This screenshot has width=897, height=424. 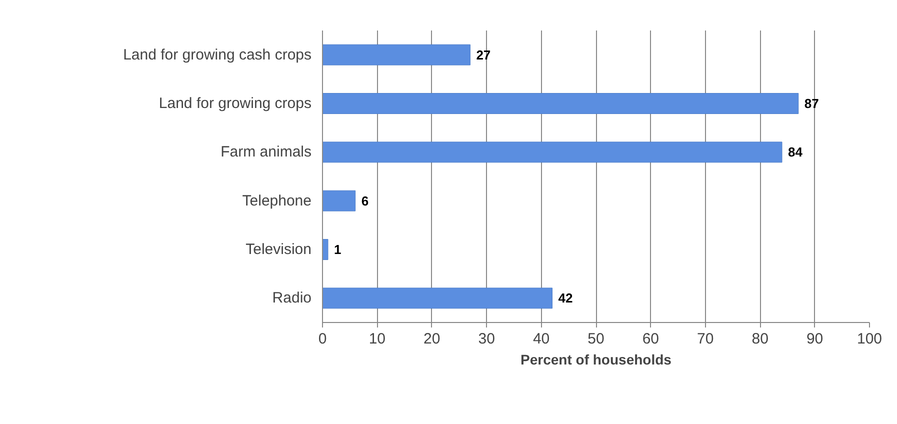 What do you see at coordinates (266, 152) in the screenshot?
I see `y-tick-label: Farm animals` at bounding box center [266, 152].